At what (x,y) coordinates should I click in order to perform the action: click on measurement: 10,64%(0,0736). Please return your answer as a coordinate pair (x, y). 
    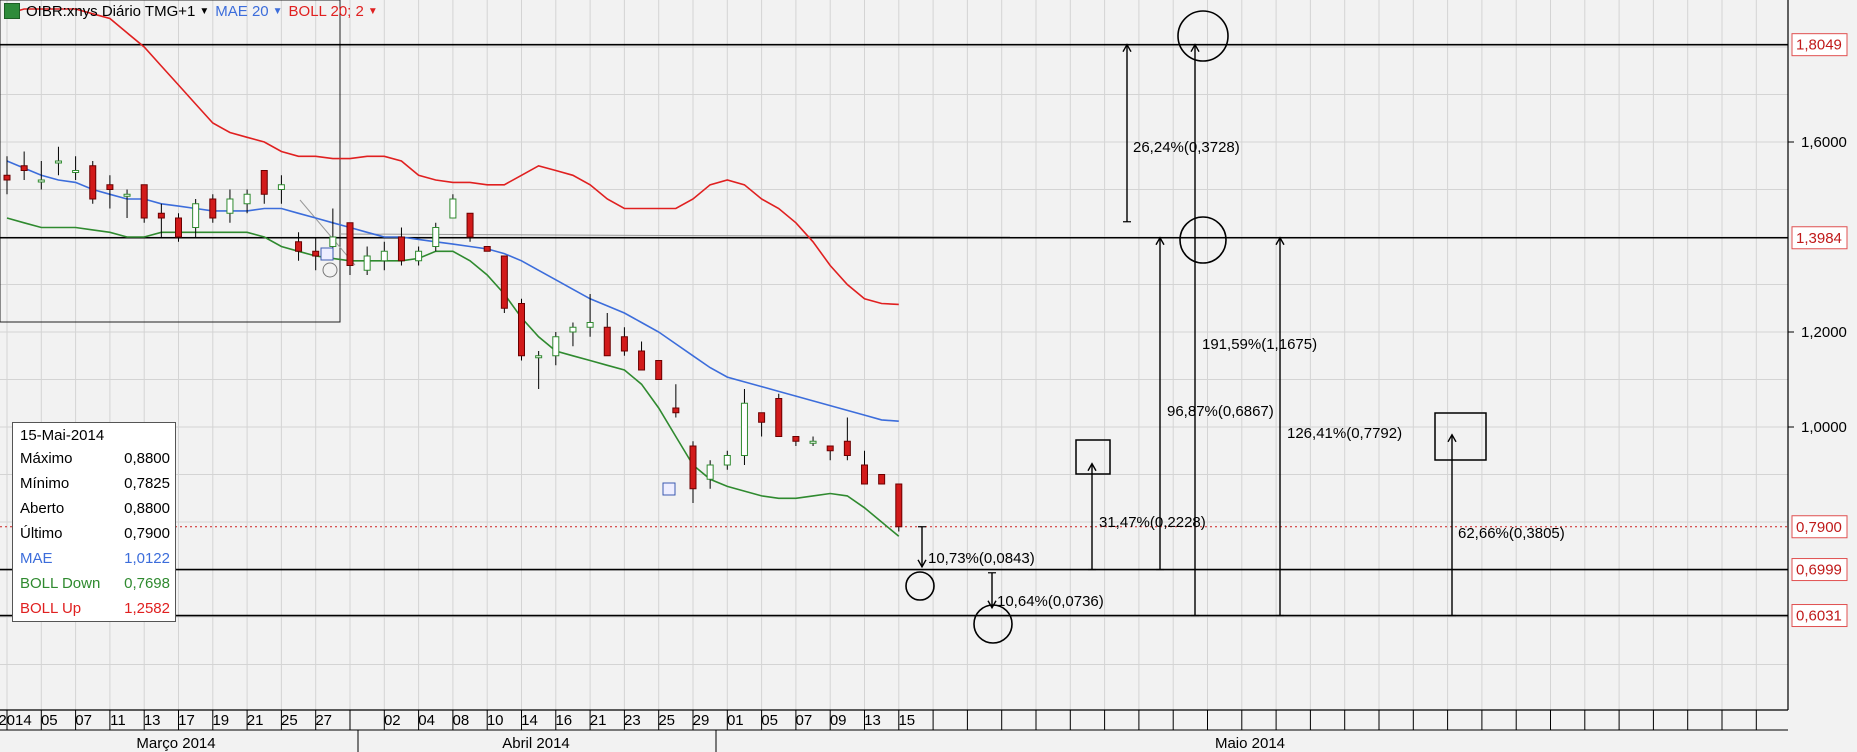
    Looking at the image, I should click on (1045, 591).